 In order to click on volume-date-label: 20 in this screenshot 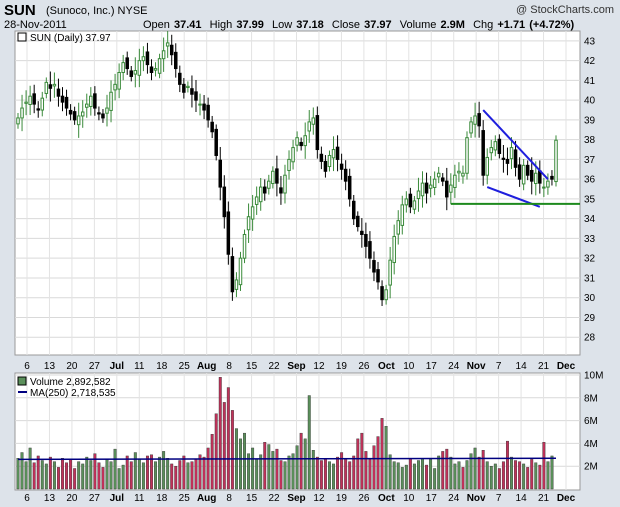, I will do `click(72, 498)`.